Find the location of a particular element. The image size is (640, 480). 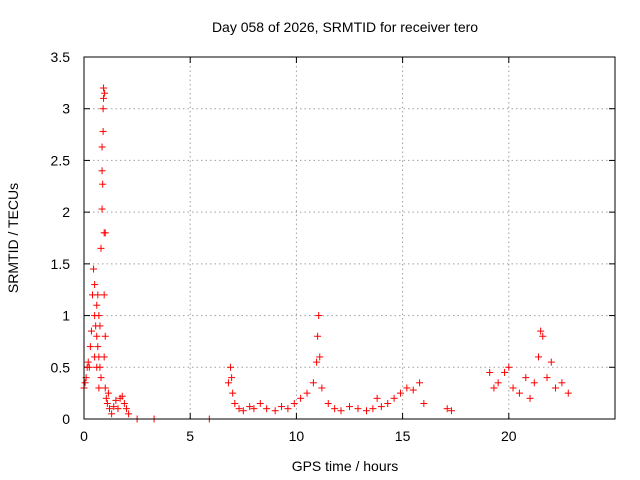

y-axis-label: SRMTID / TECUs is located at coordinates (13, 238).